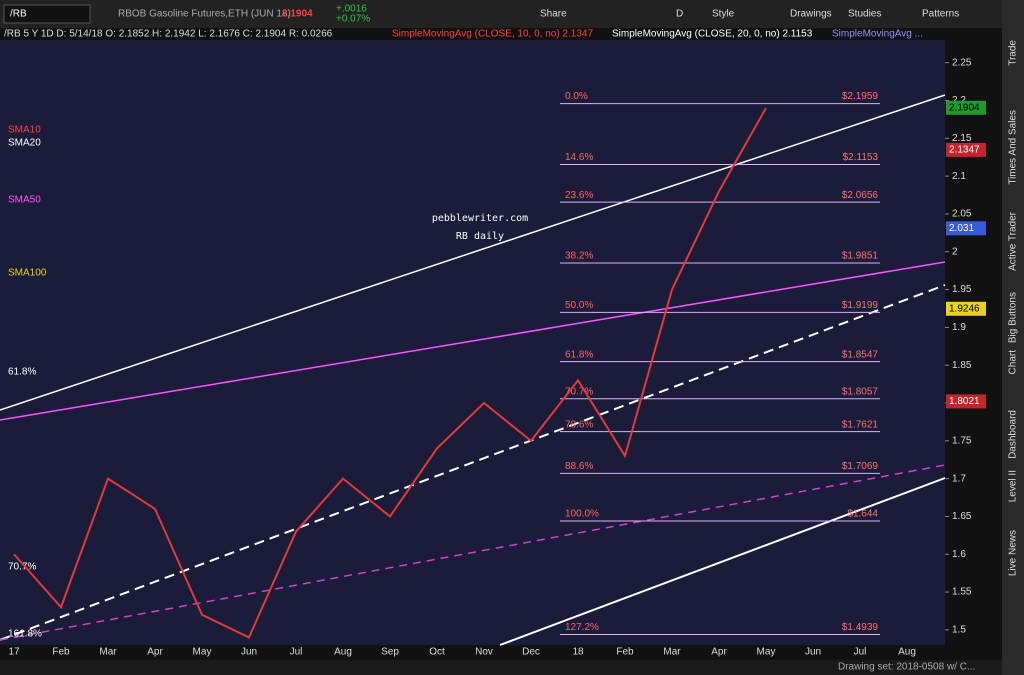 The width and height of the screenshot is (1024, 675). What do you see at coordinates (860, 627) in the screenshot?
I see `fib-price: $1.4939` at bounding box center [860, 627].